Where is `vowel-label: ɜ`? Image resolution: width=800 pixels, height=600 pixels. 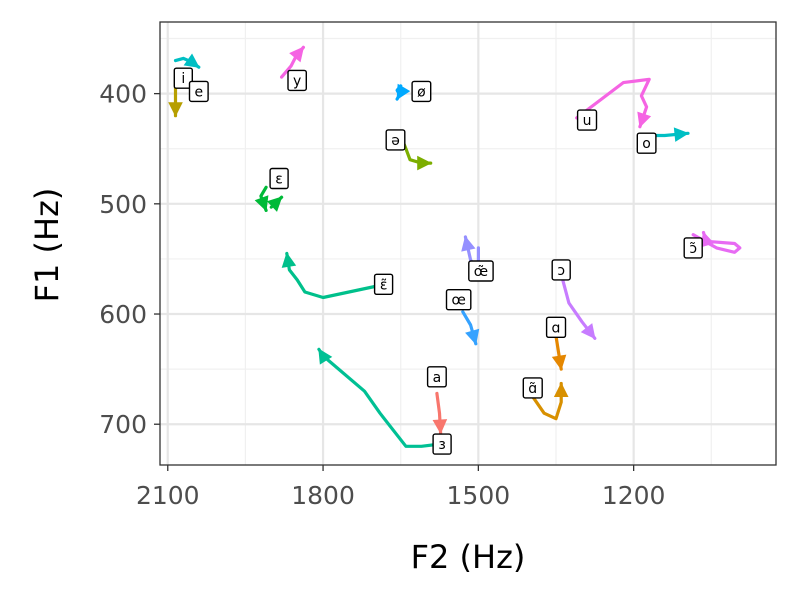
vowel-label: ɜ is located at coordinates (442, 444).